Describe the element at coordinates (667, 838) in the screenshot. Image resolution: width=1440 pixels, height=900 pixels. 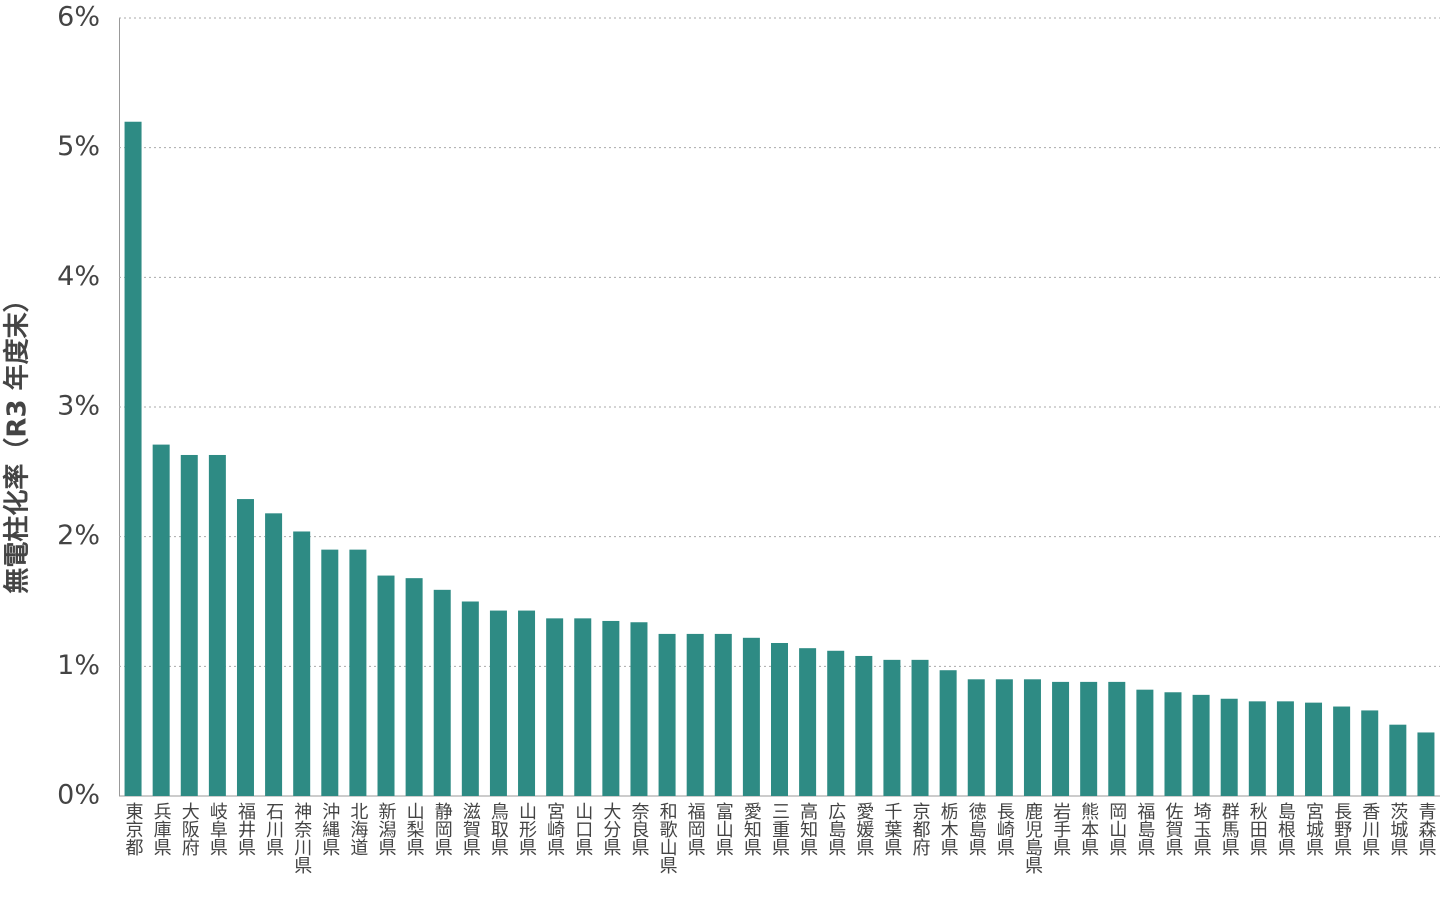
I see `x-tick-label: 和歌山県` at that location.